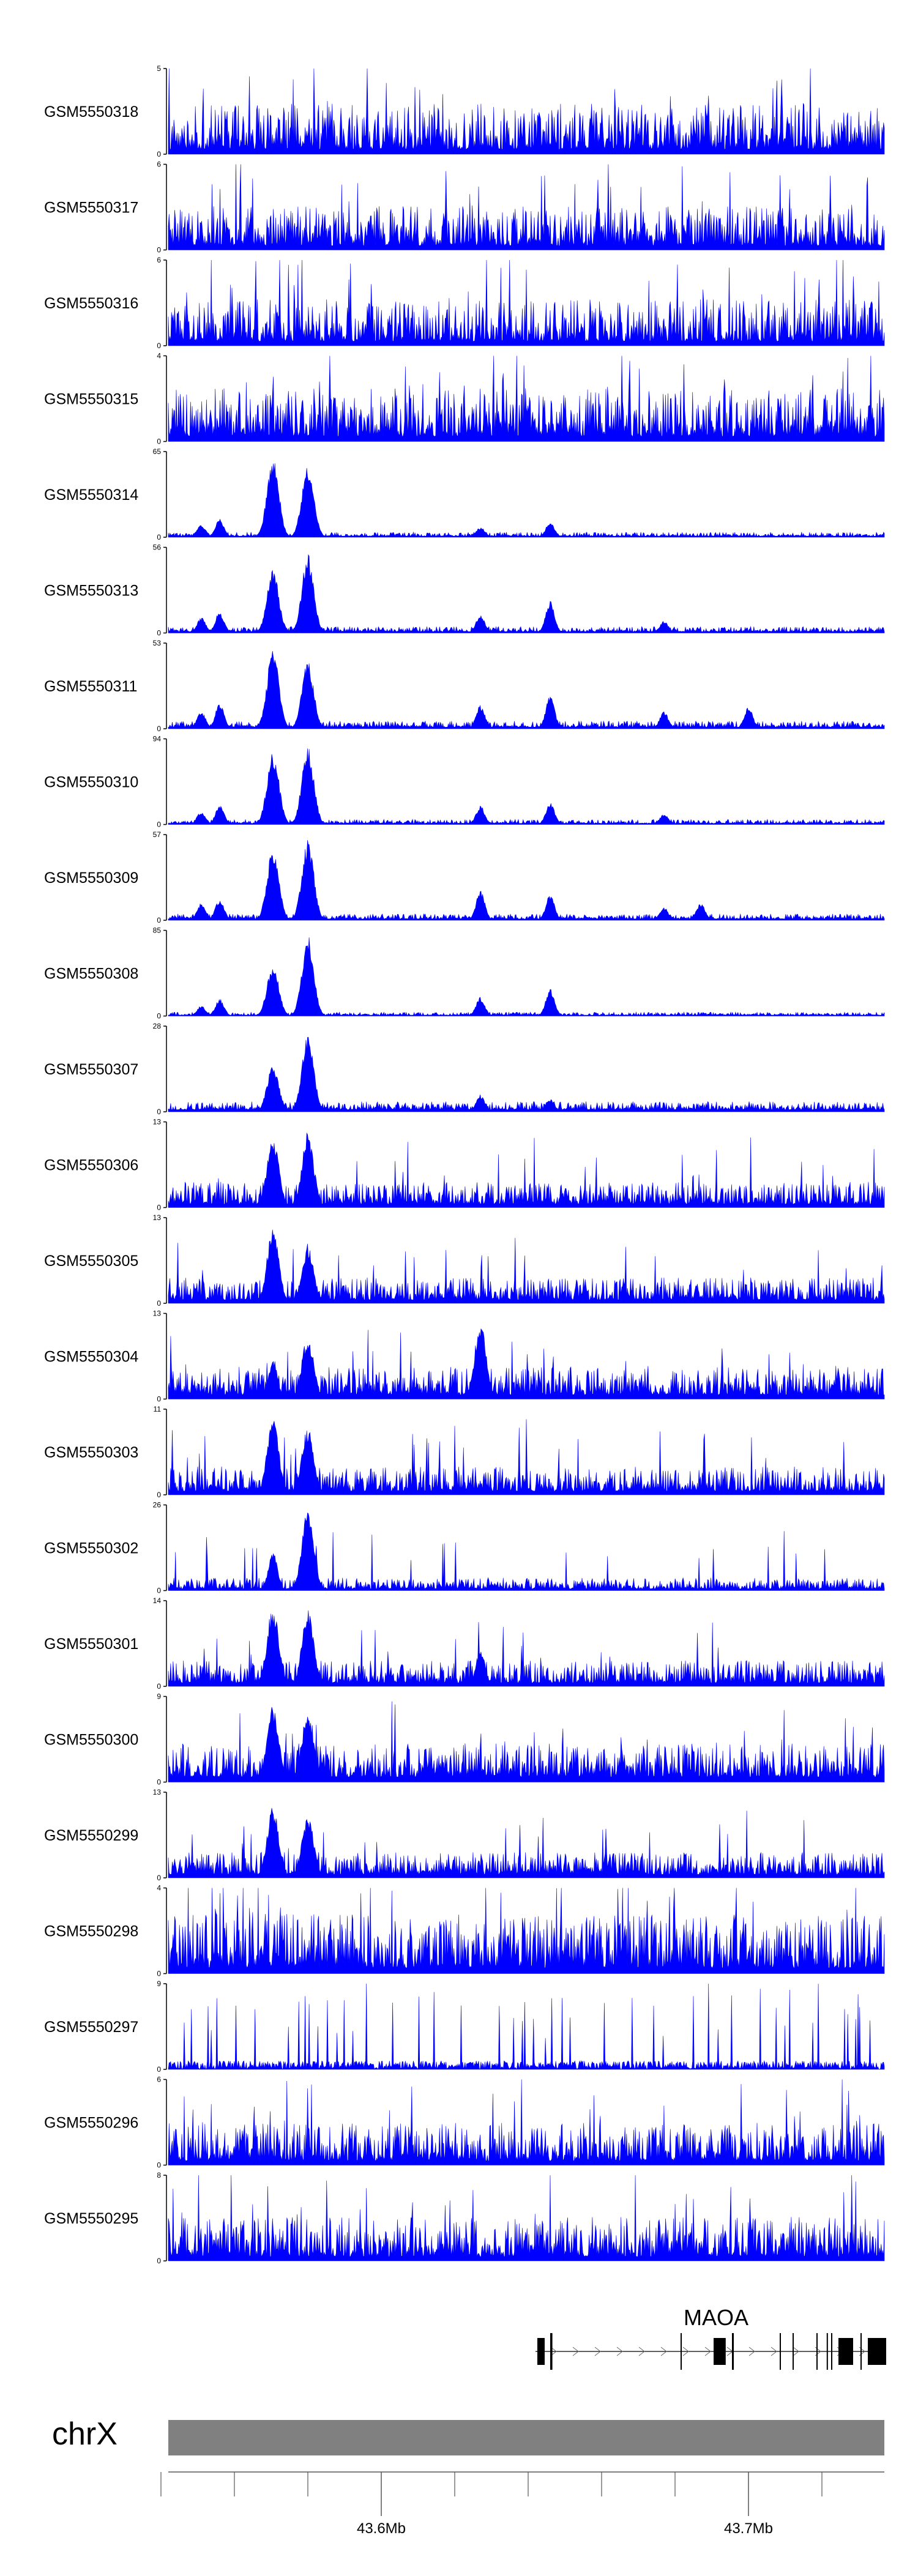  What do you see at coordinates (157, 452) in the screenshot?
I see `y-max-label: 65` at bounding box center [157, 452].